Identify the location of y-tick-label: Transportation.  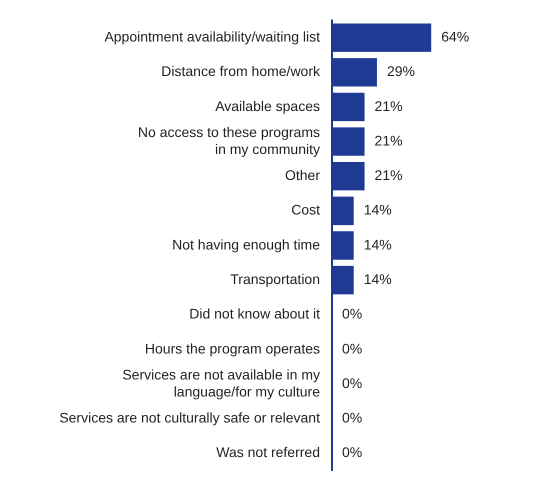
(275, 278).